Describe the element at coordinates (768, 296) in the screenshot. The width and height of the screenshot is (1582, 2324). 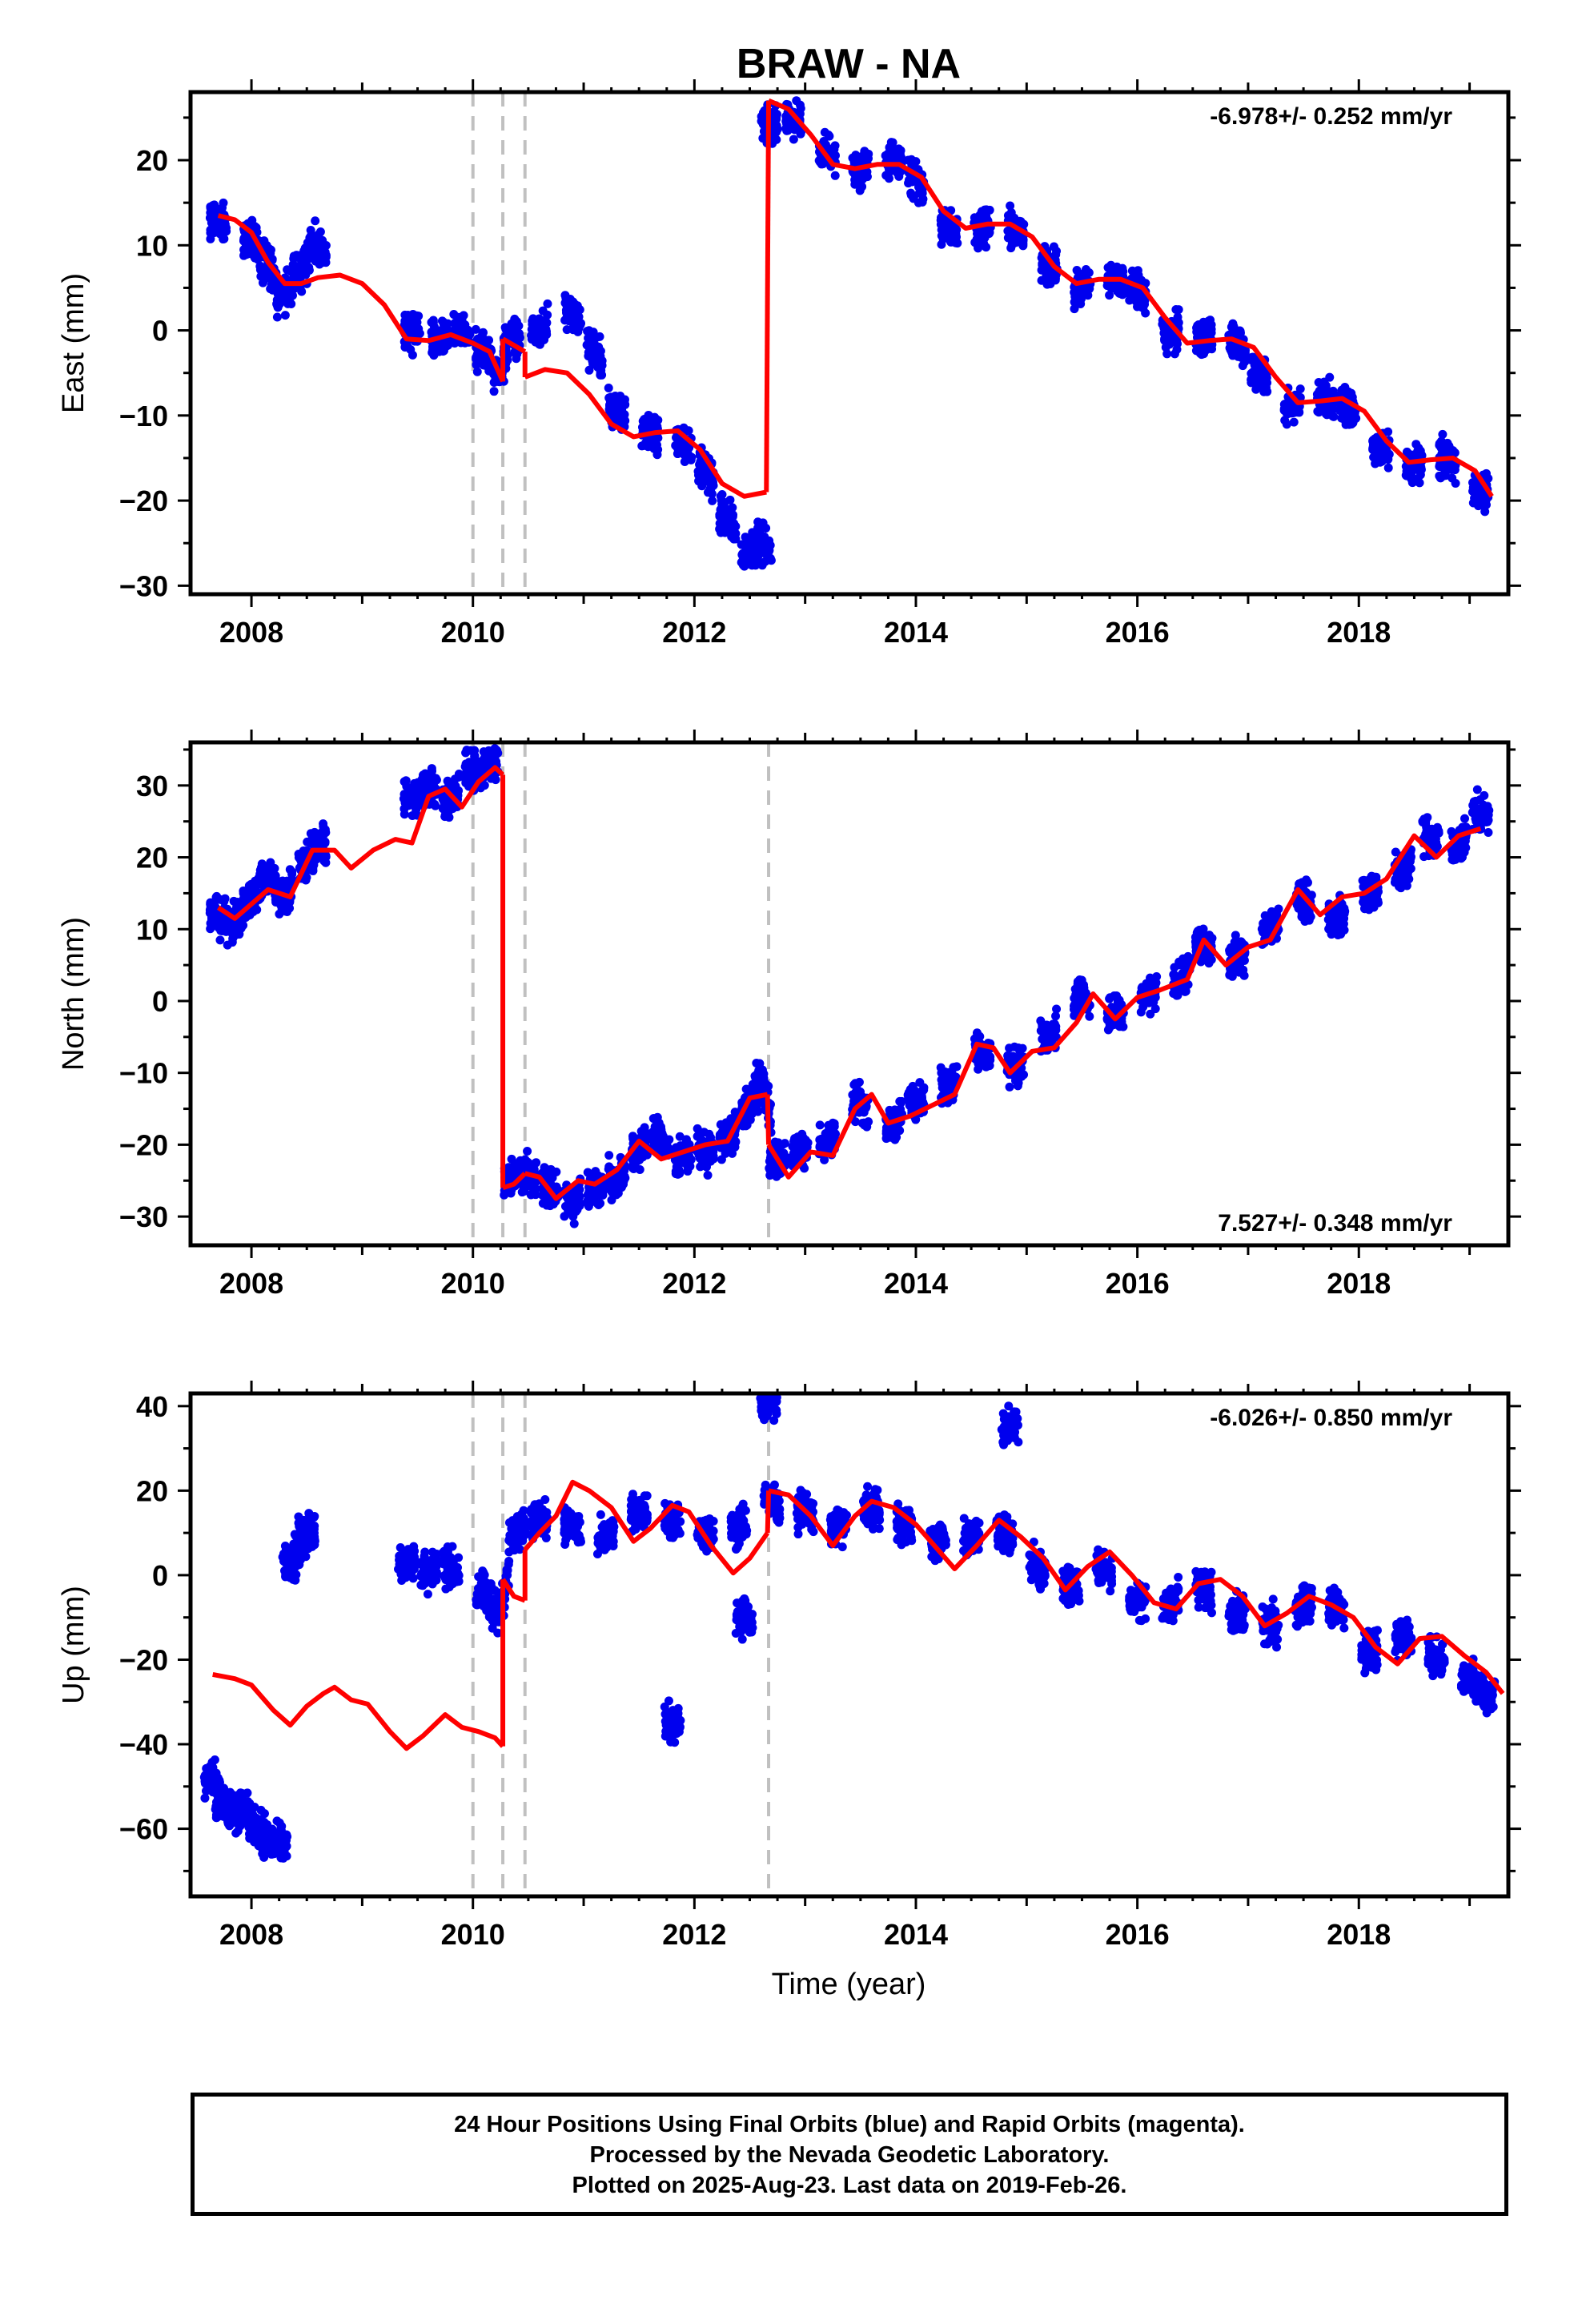
I see `model-step` at that location.